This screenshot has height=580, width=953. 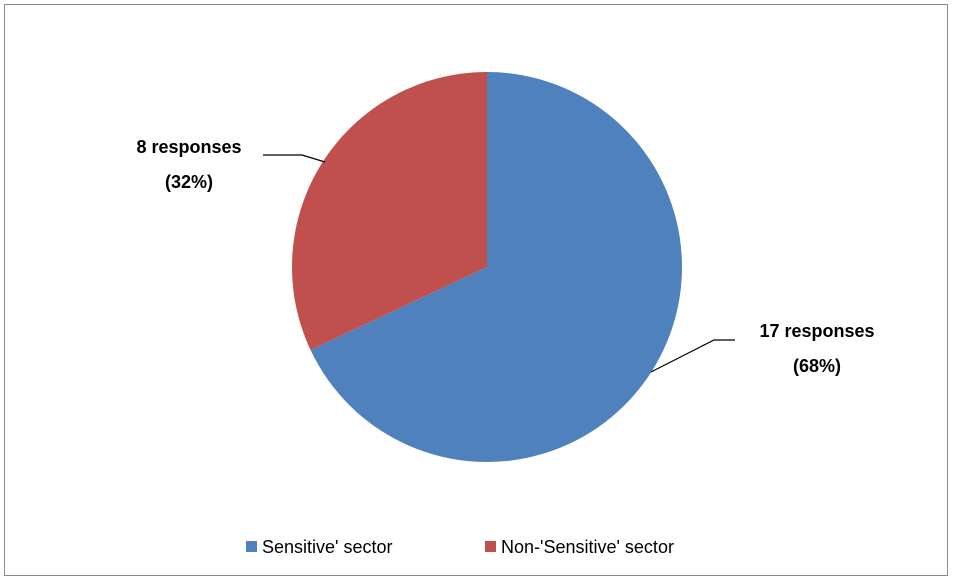 I want to click on pie-slice-non-sensitive, so click(x=389, y=211).